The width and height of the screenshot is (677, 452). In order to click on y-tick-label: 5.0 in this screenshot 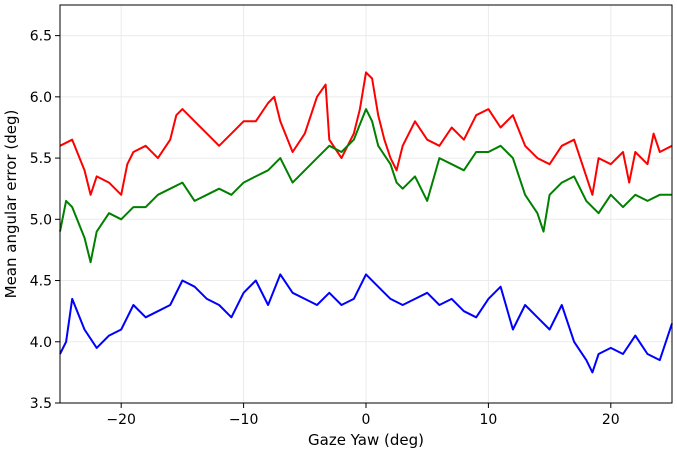, I will do `click(41, 220)`.